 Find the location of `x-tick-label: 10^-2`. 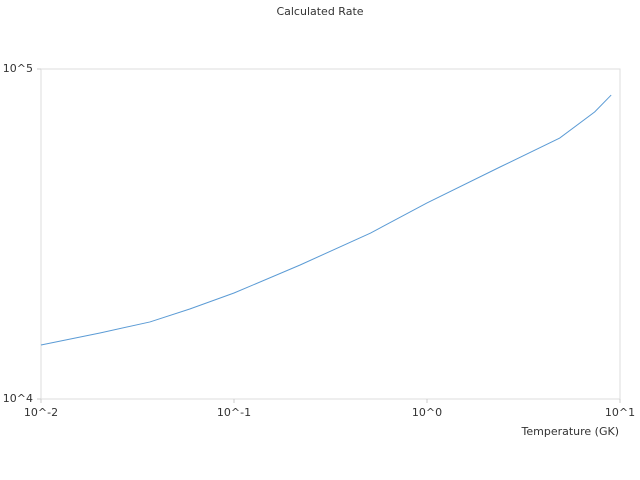

x-tick-label: 10^-2 is located at coordinates (41, 412).